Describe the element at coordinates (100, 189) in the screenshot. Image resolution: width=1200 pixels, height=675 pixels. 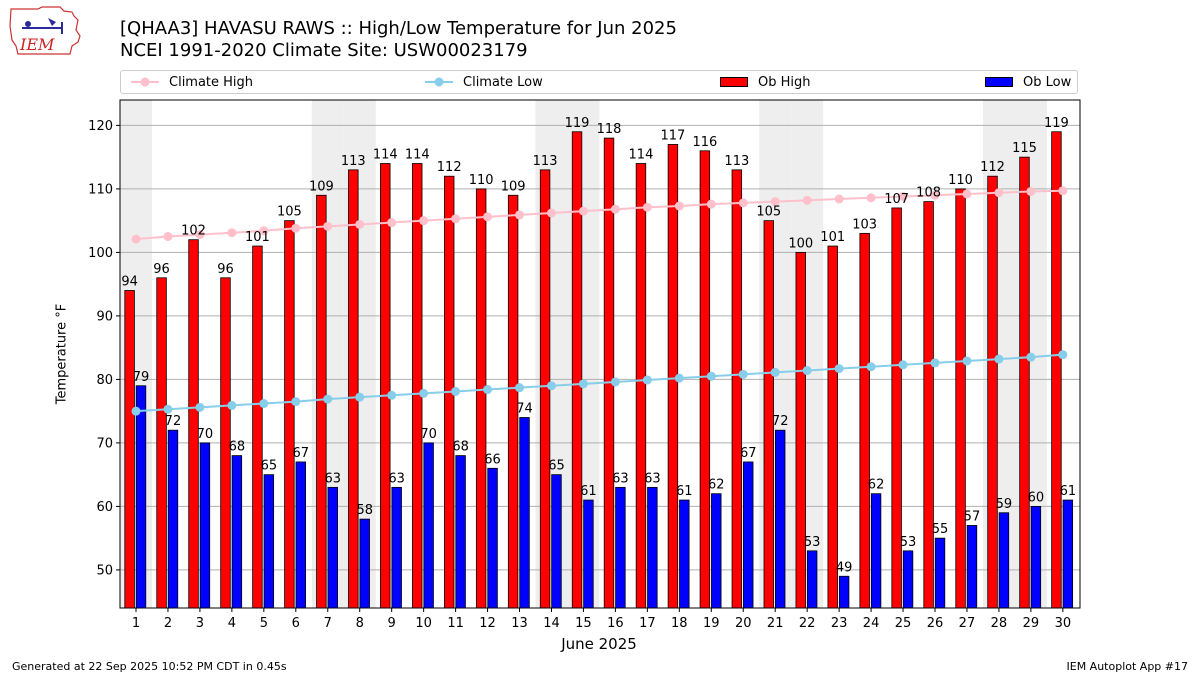
I see `y-tick-label: 110` at that location.